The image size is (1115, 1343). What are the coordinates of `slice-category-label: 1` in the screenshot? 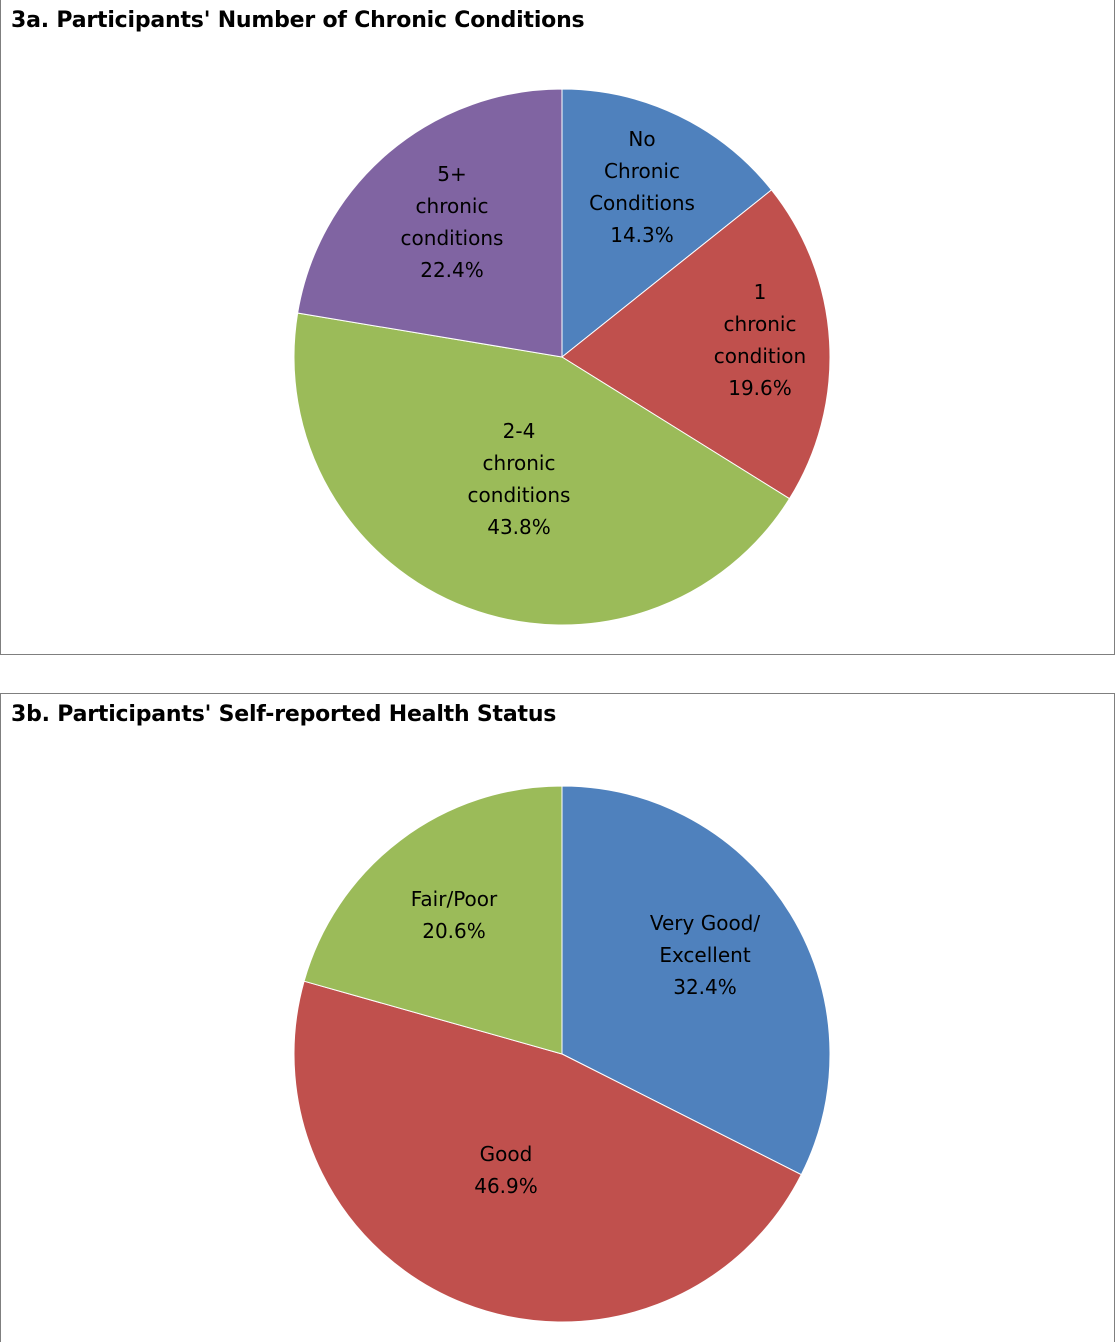 It's located at (760, 292).